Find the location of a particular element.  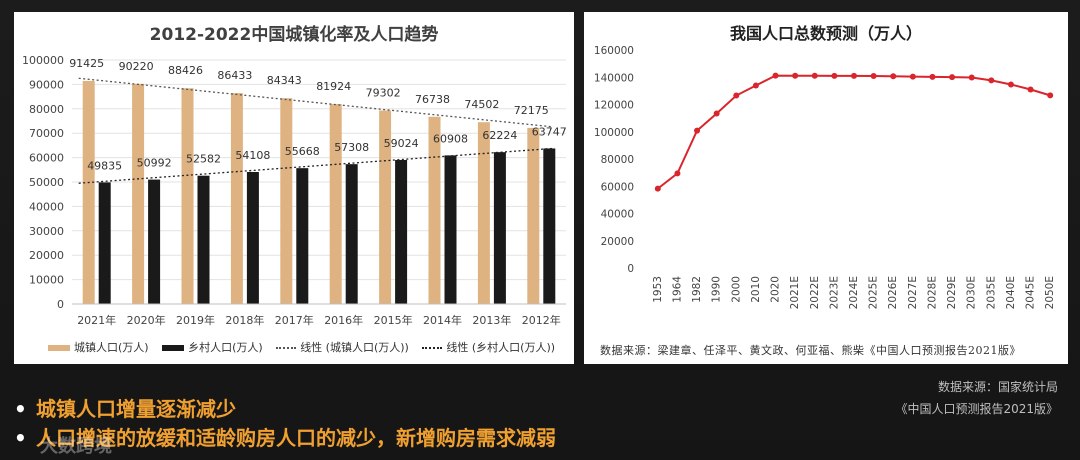

x-tick-label: 2035E is located at coordinates (991, 292).